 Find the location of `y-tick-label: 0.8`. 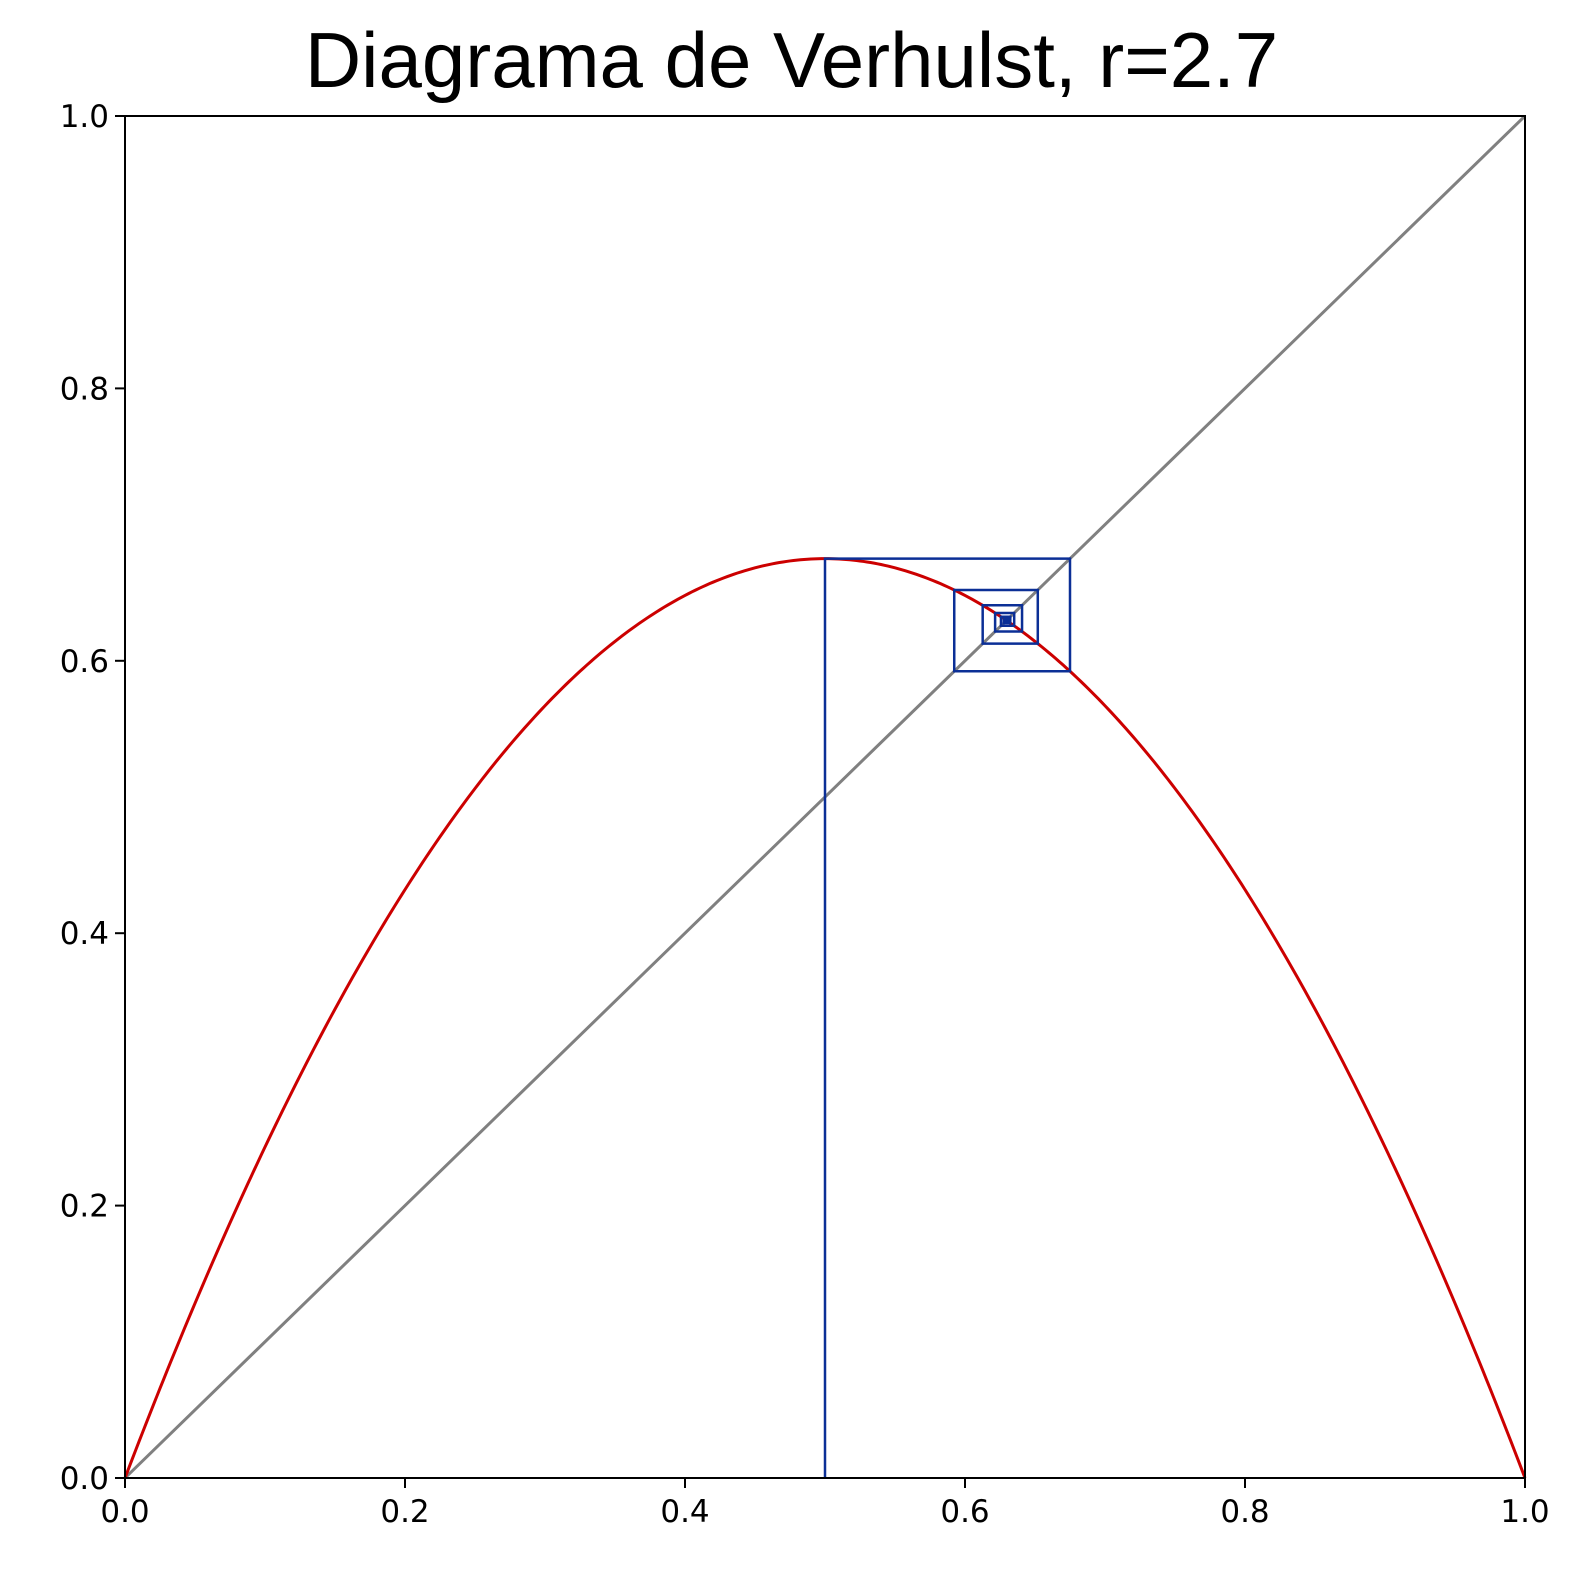

y-tick-label: 0.8 is located at coordinates (84, 389).